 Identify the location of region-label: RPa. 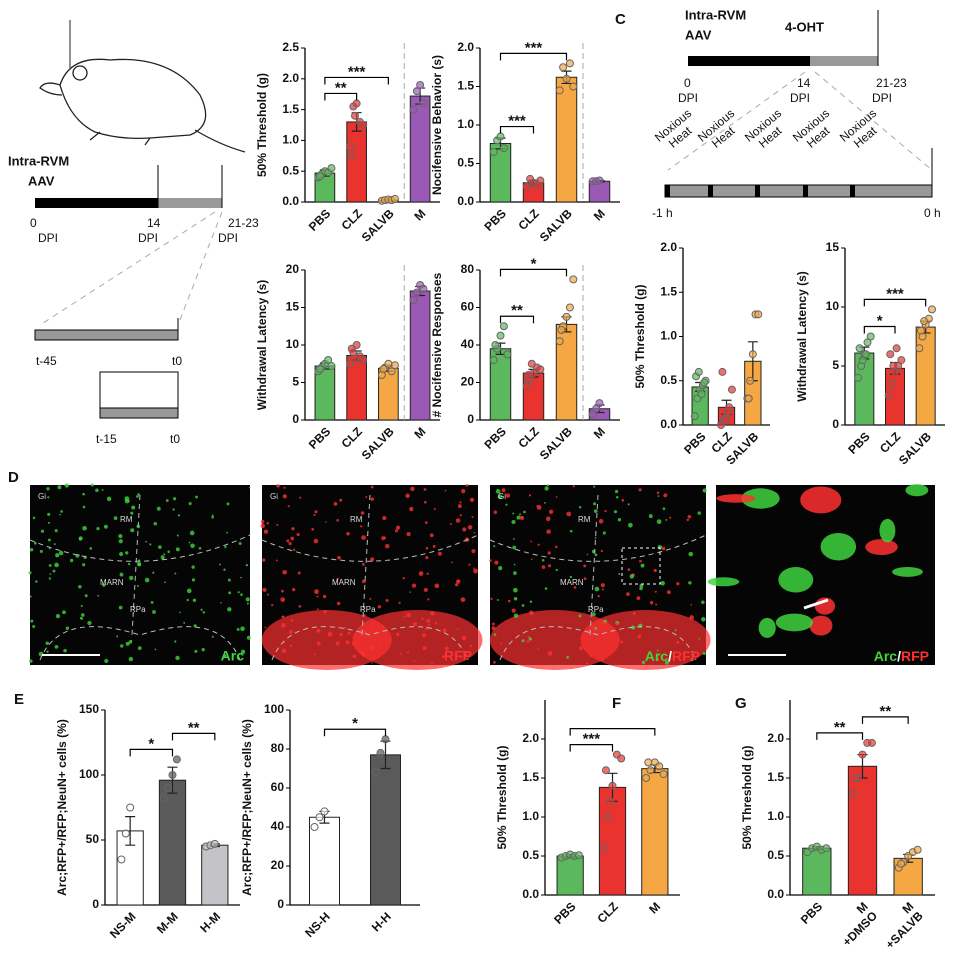
(596, 609).